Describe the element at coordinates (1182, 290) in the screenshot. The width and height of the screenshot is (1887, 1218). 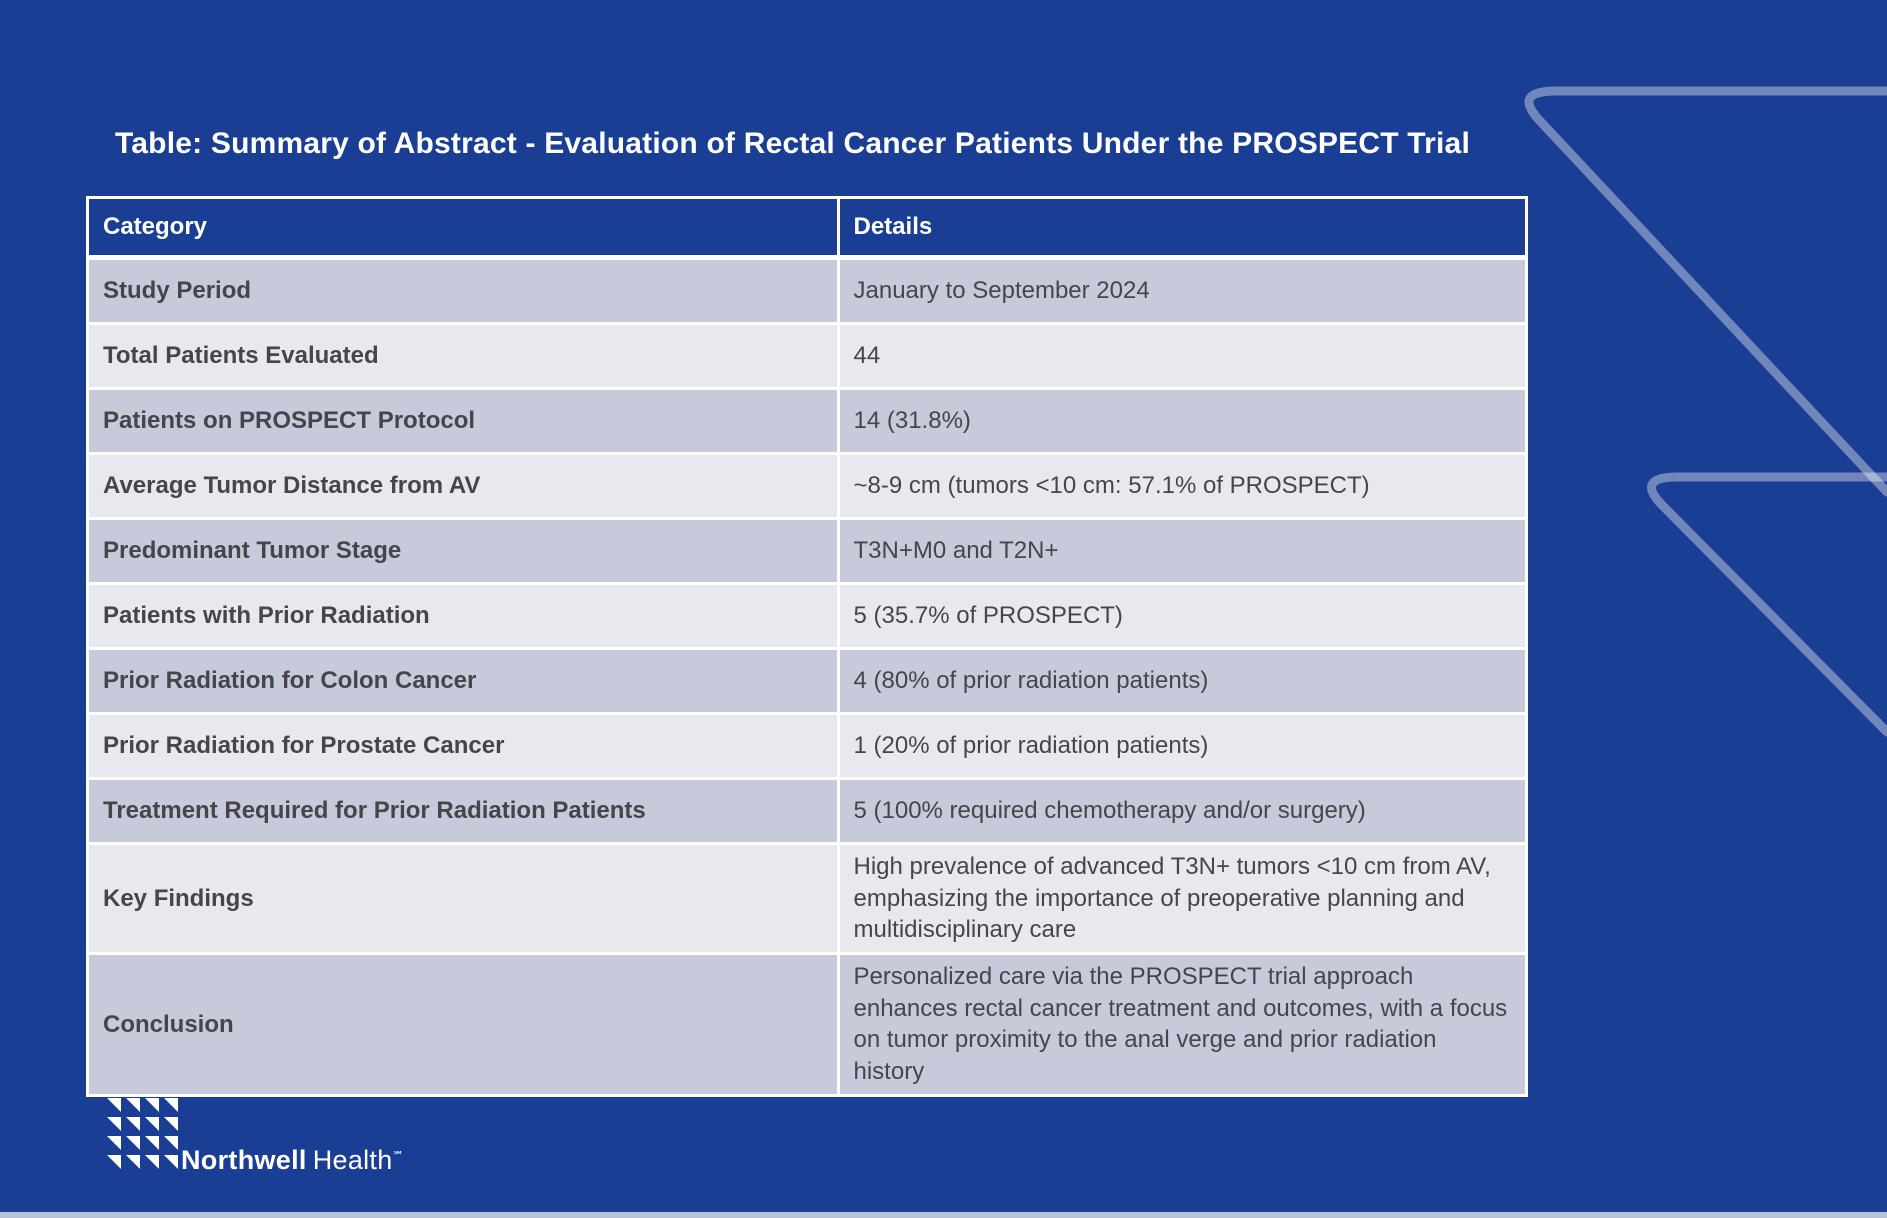
I see `row-details-cell: January to September 2024` at that location.